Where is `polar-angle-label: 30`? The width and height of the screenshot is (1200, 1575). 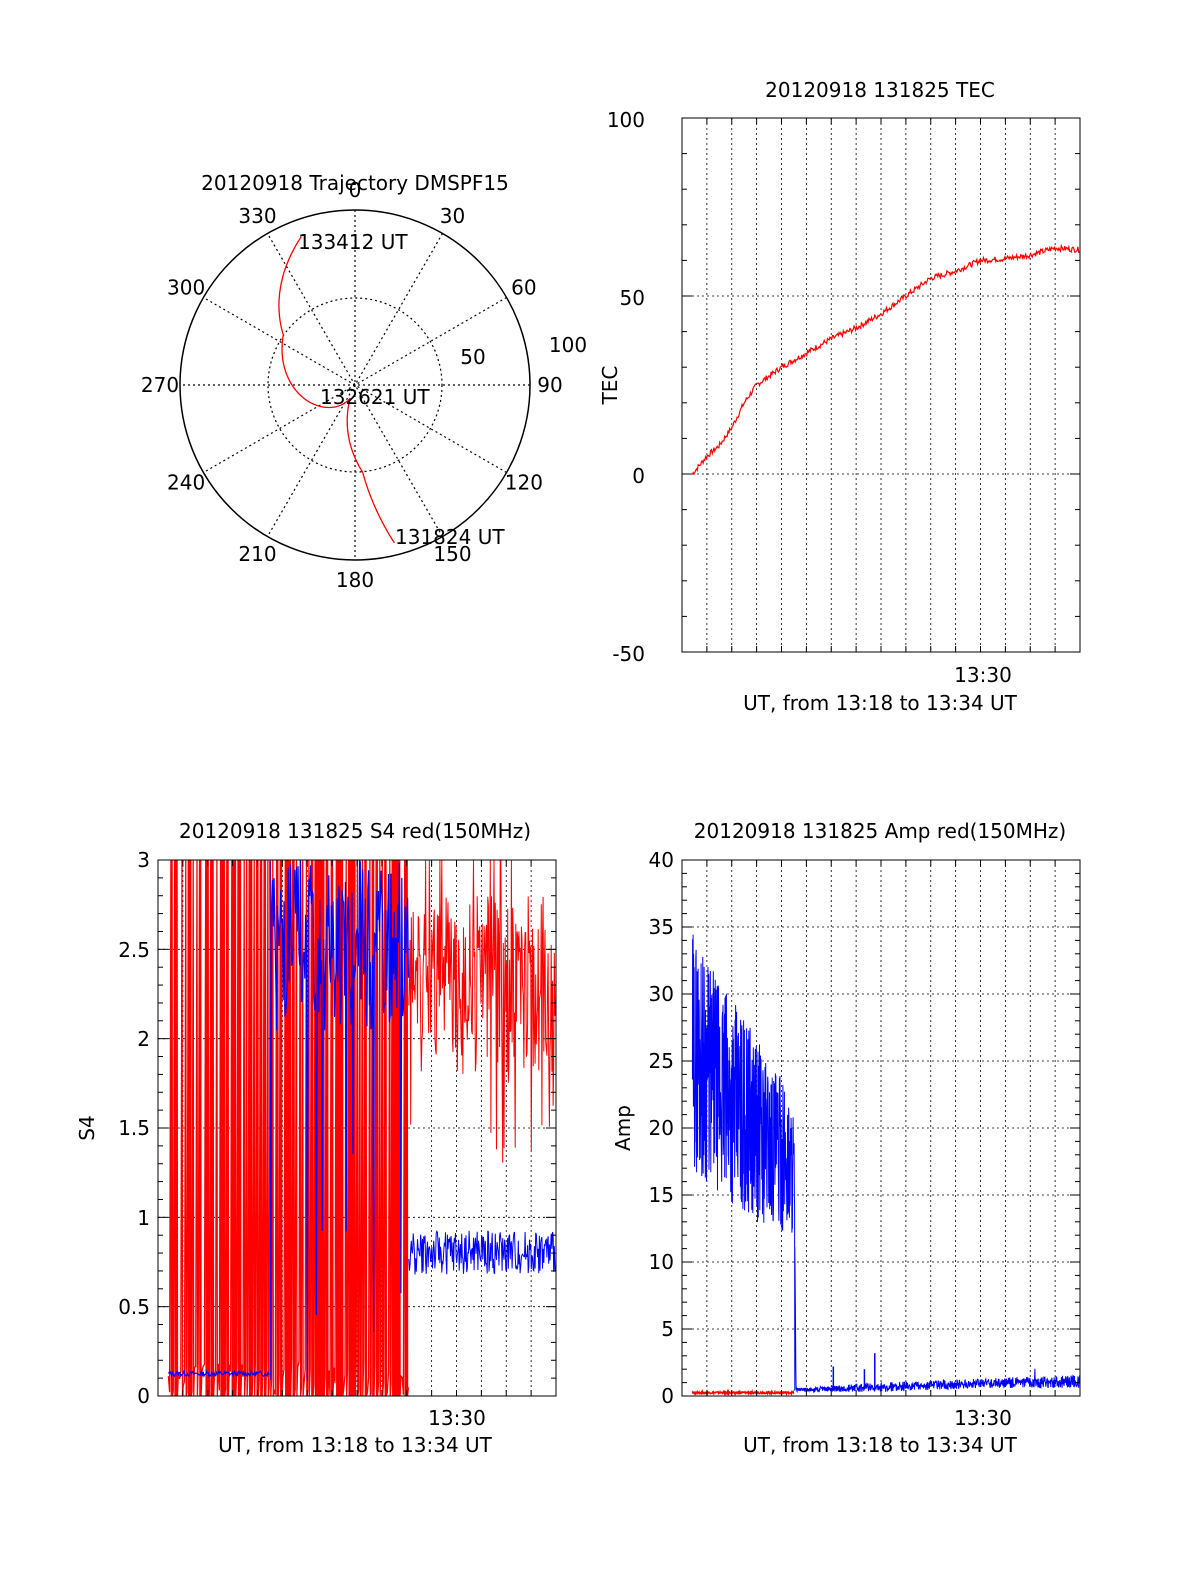
polar-angle-label: 30 is located at coordinates (452, 216).